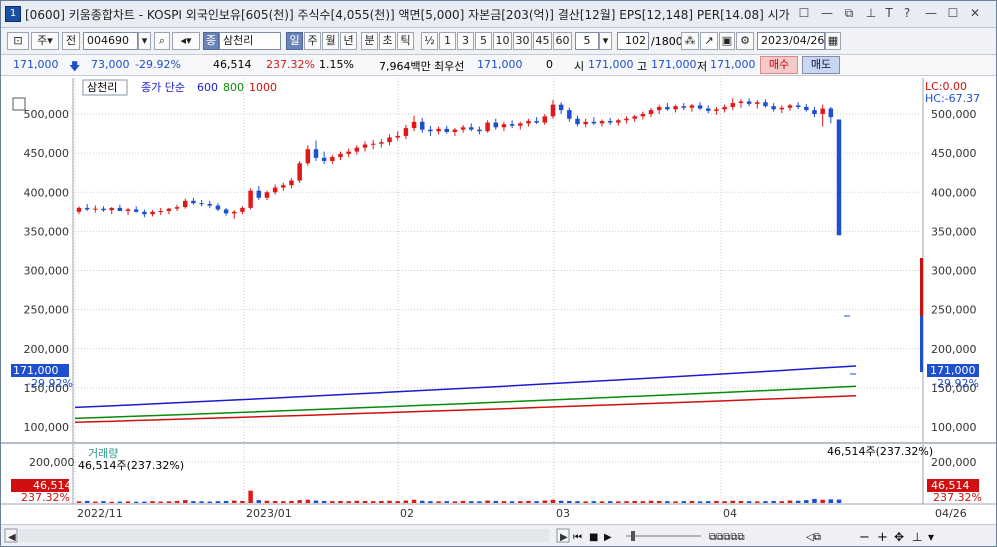 This screenshot has width=997, height=547. Describe the element at coordinates (47, 231) in the screenshot. I see `price-tick-left: 350,000` at that location.